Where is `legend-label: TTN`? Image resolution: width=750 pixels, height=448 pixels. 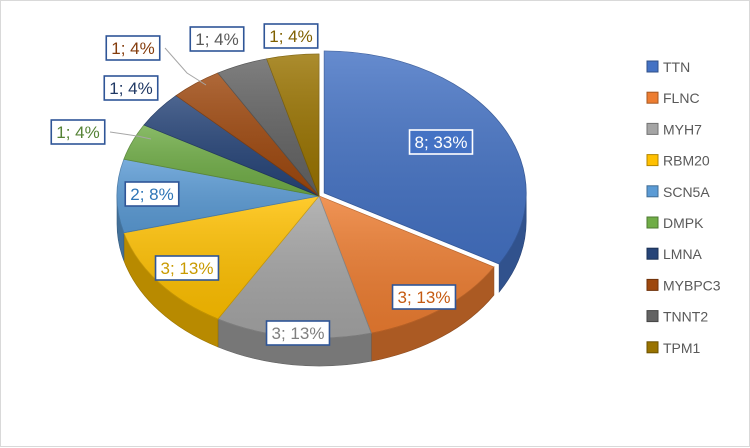
legend-label: TTN is located at coordinates (676, 67).